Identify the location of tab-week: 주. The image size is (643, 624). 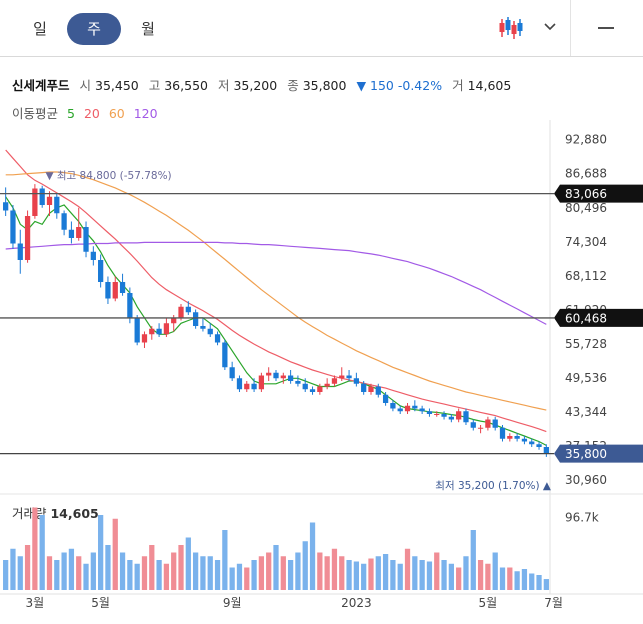
(94, 29).